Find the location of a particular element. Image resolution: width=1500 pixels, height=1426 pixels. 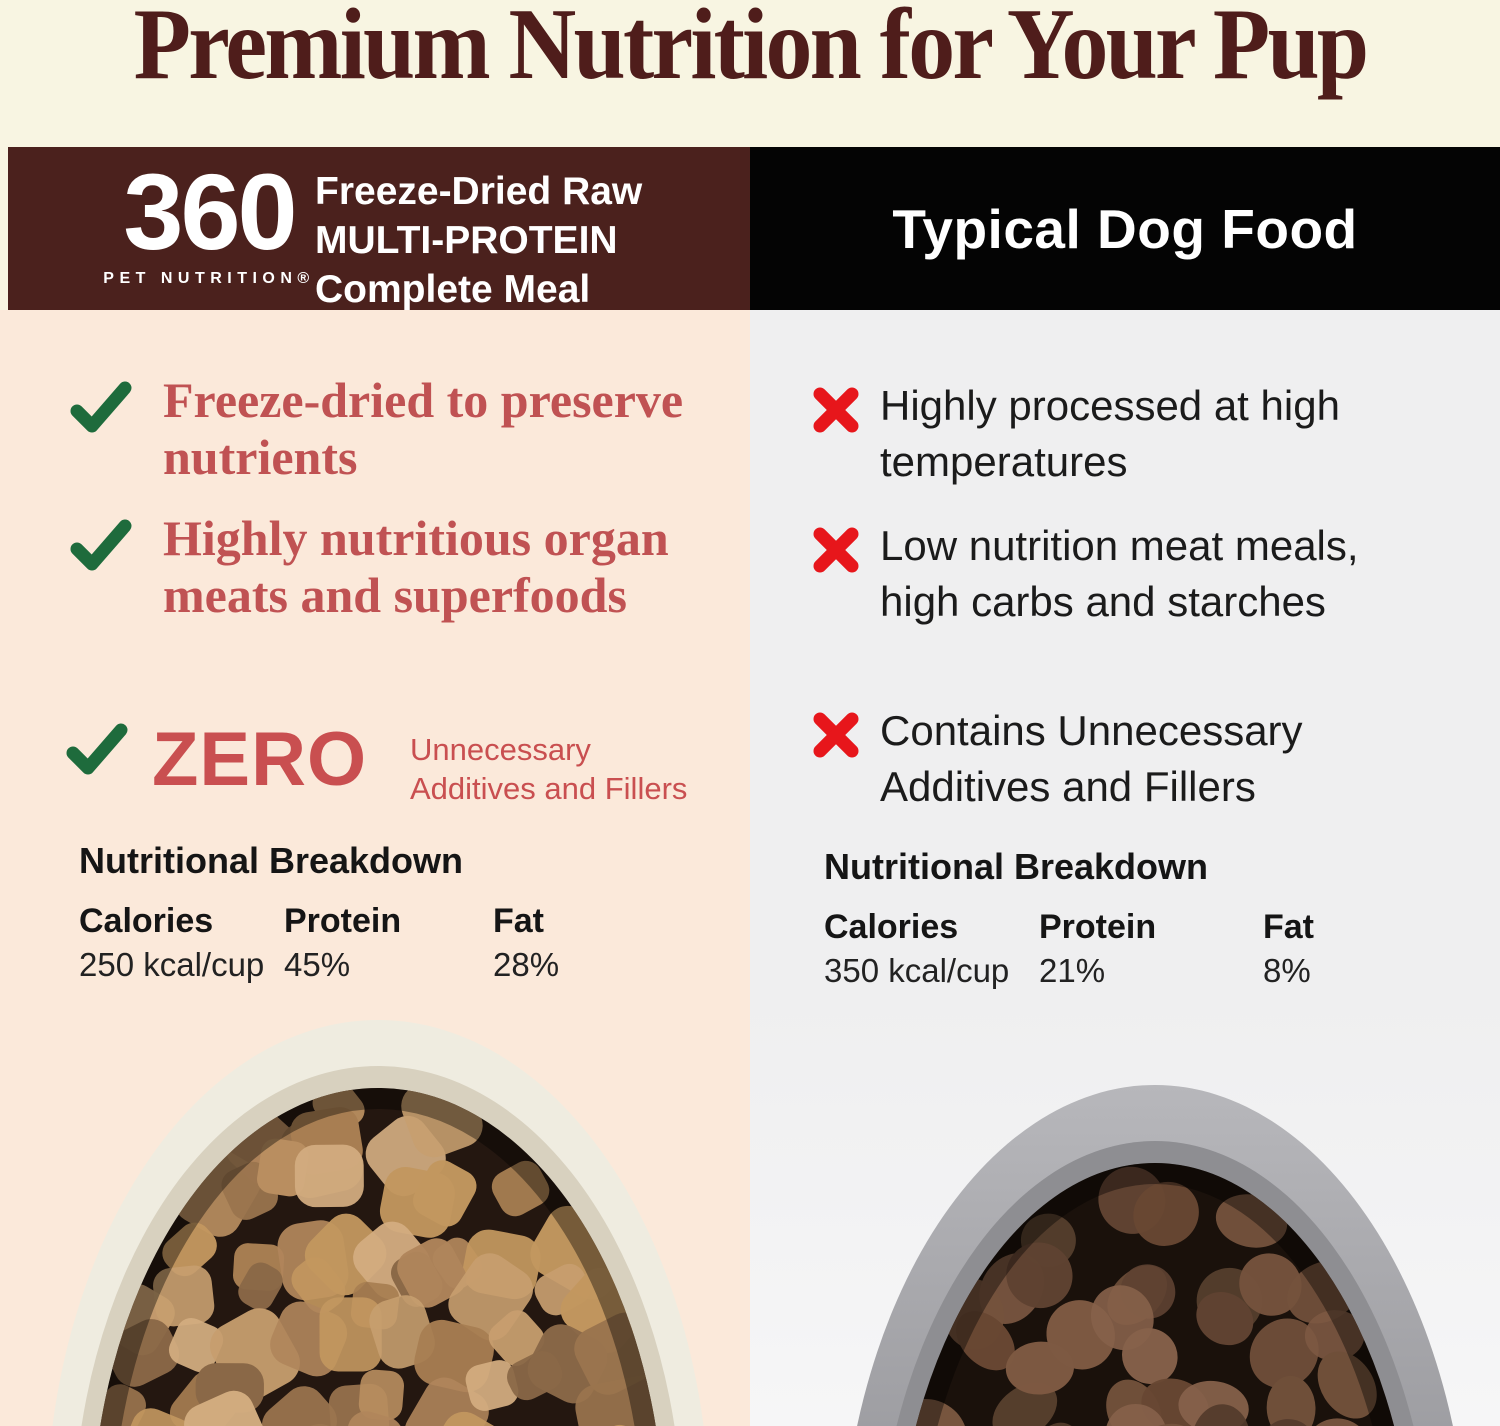

product-name-line: Freeze-Dried Raw is located at coordinates (479, 191).